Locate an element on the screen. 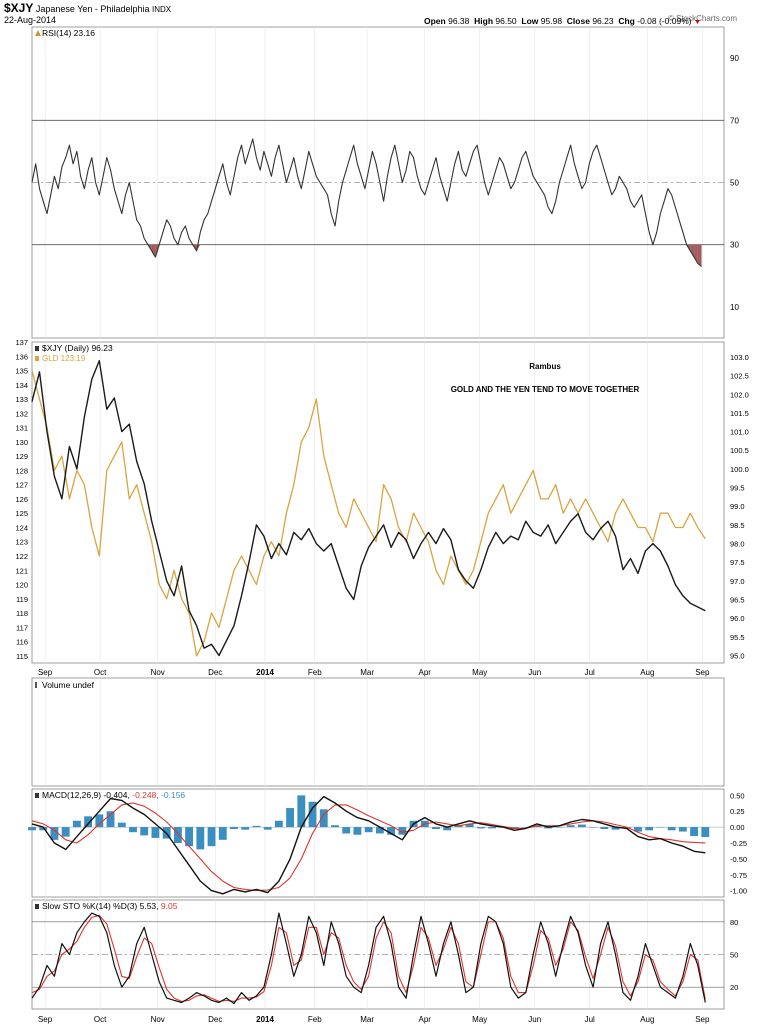 This screenshot has width=765, height=1026. rsi-y-tick: 70 is located at coordinates (734, 120).